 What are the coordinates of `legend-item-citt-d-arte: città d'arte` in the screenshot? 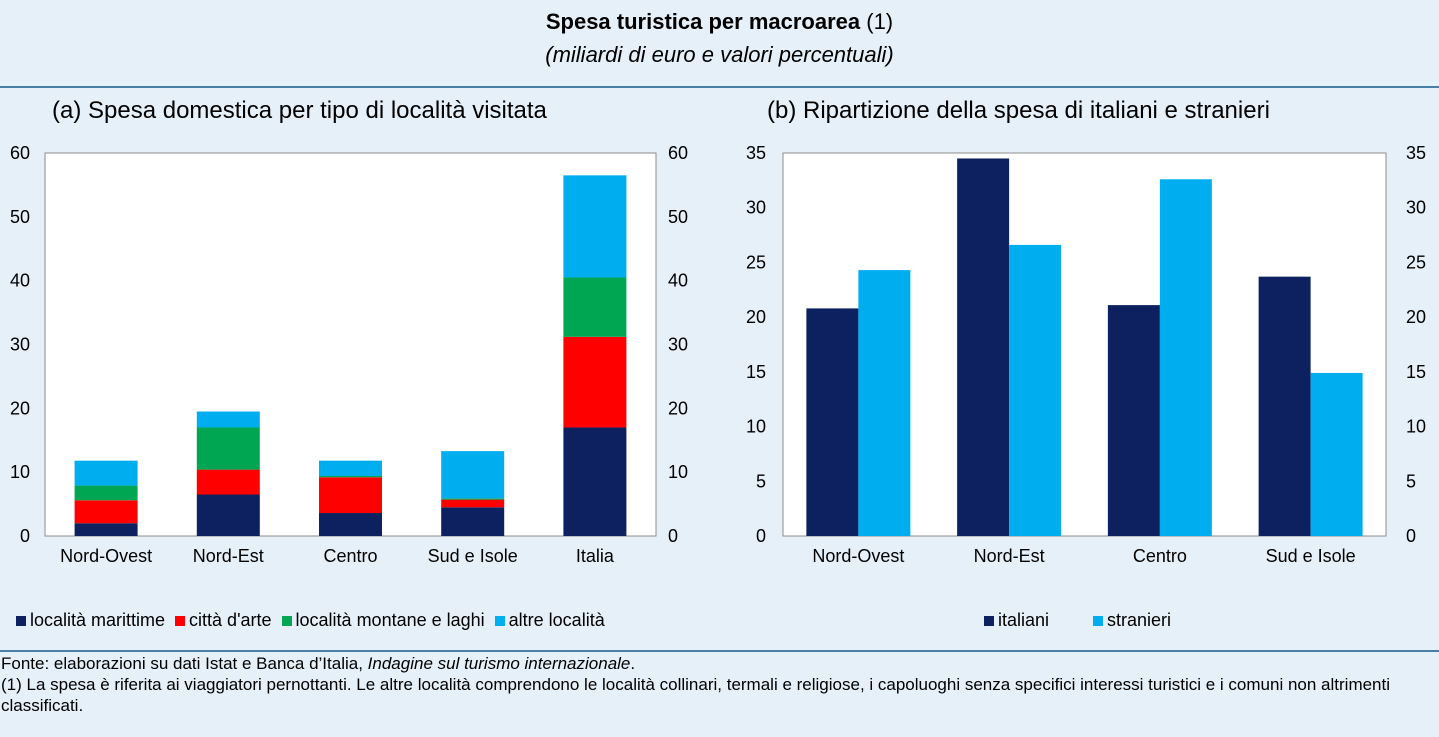 It's located at (223, 620).